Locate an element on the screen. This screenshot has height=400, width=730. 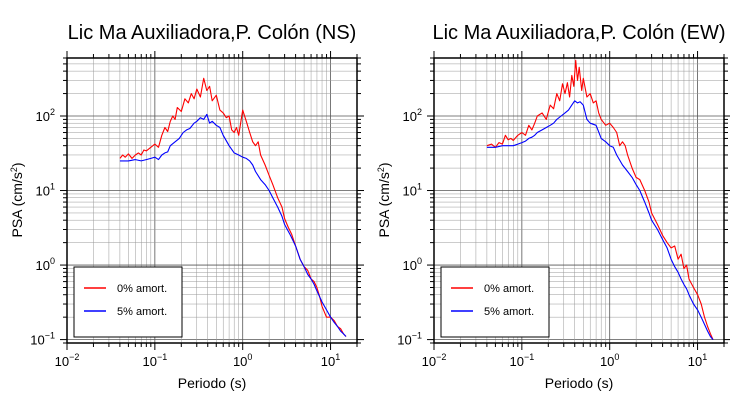
chart-title: Lic Ma Auxiliadora,P. Colón (NS) is located at coordinates (212, 33).